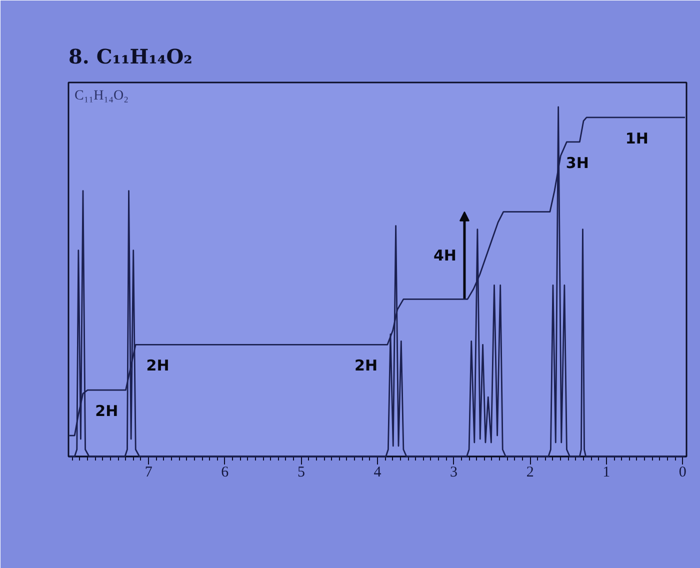 This screenshot has width=700, height=568. Describe the element at coordinates (378, 472) in the screenshot. I see `x-tick-label: 4` at that location.